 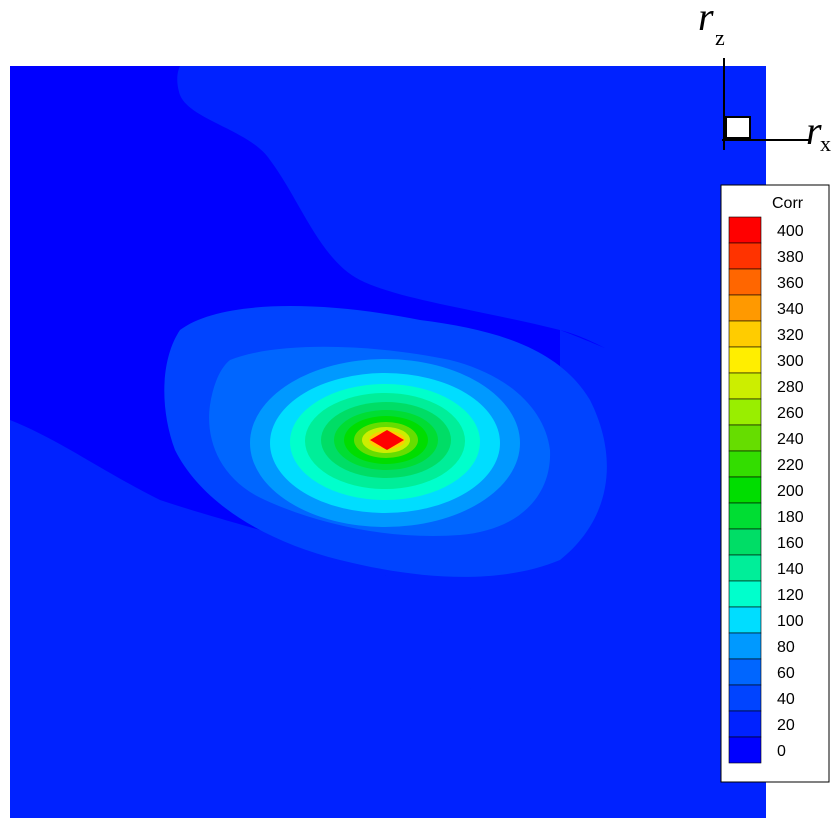 I want to click on rx-axis-label: r, so click(x=814, y=130).